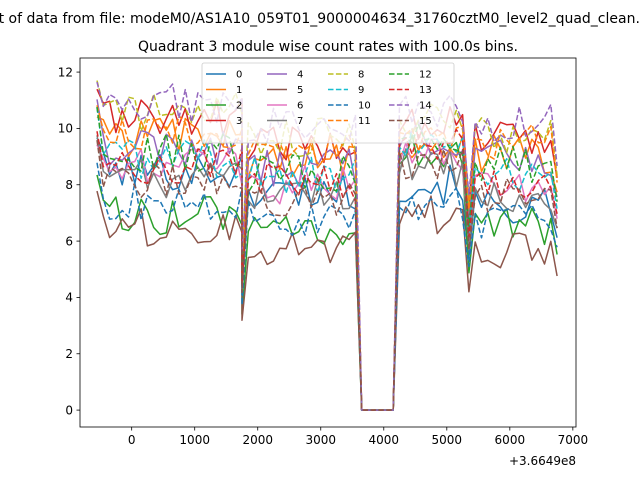 Image resolution: width=640 pixels, height=480 pixels. Describe the element at coordinates (425, 75) in the screenshot. I see `legend-label-12: 12` at that location.